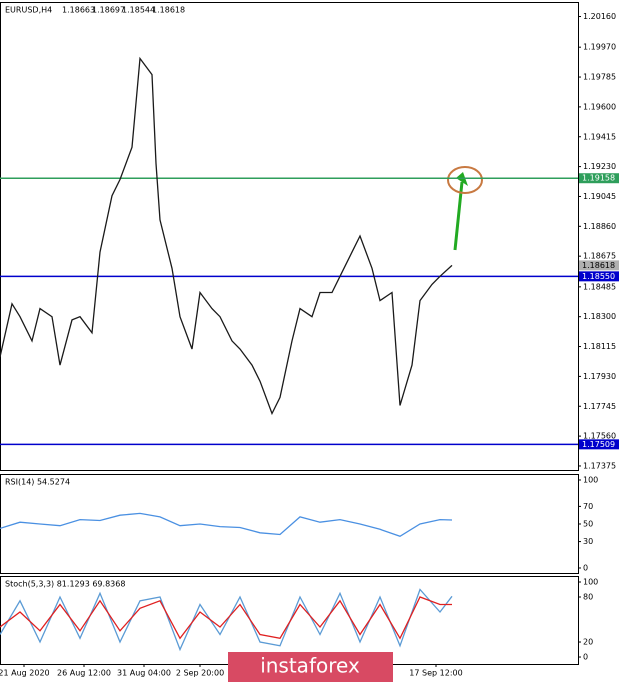  Describe the element at coordinates (599, 376) in the screenshot. I see `y-tick-label: 1.17930` at that location.